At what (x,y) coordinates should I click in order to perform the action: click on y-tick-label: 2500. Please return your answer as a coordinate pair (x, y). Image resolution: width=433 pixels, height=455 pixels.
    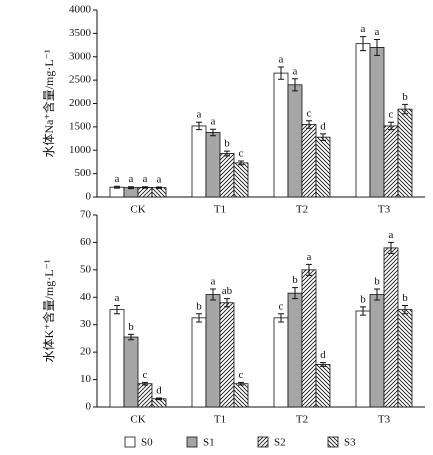
    Looking at the image, I should click on (80, 80).